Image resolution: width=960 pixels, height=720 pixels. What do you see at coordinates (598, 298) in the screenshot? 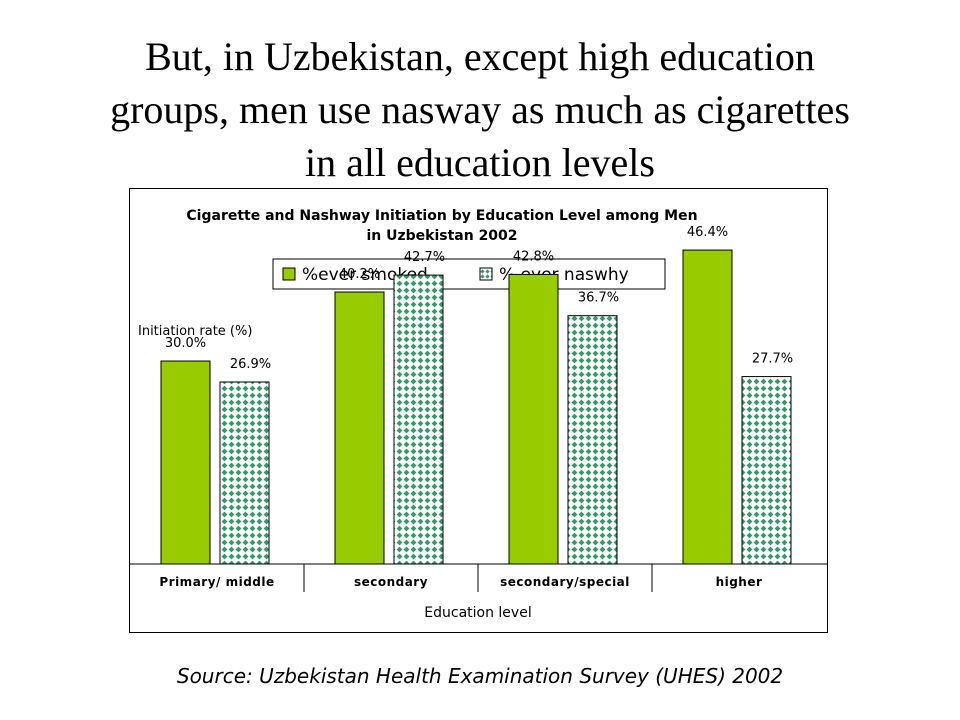
I see `data-label-ever-naswhy-secondary-special: 36.7%` at bounding box center [598, 298].